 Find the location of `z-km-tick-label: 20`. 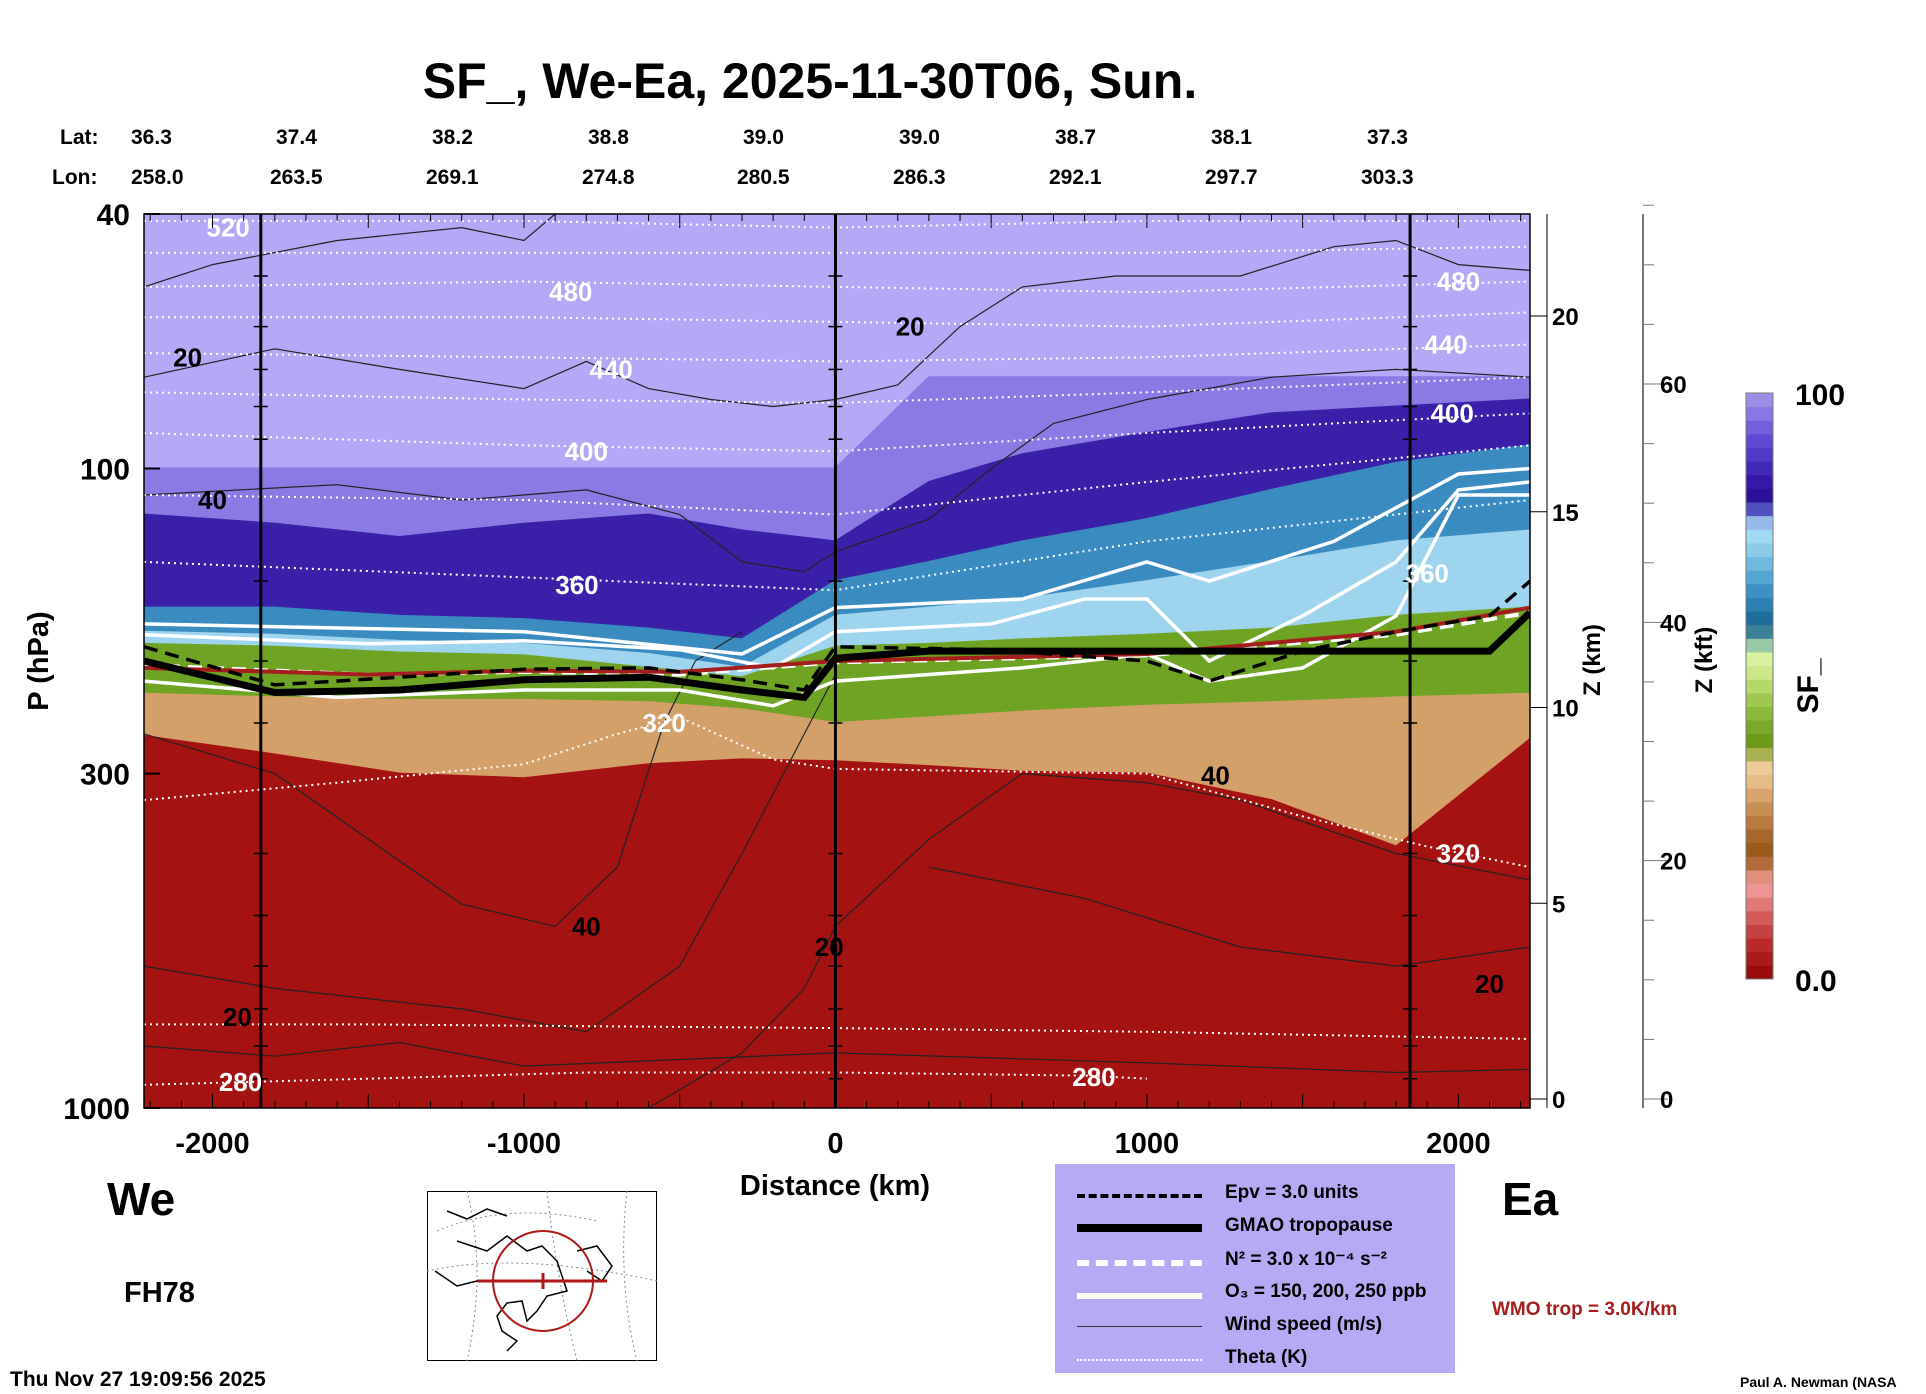

z-km-tick-label: 20 is located at coordinates (1565, 317).